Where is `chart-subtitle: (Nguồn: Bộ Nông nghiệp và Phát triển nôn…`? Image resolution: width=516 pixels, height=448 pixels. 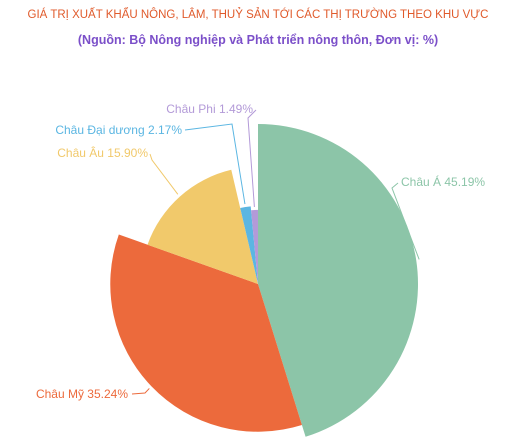 chart-subtitle: (Nguồn: Bộ Nông nghiệp và Phát triển nôn… is located at coordinates (258, 40).